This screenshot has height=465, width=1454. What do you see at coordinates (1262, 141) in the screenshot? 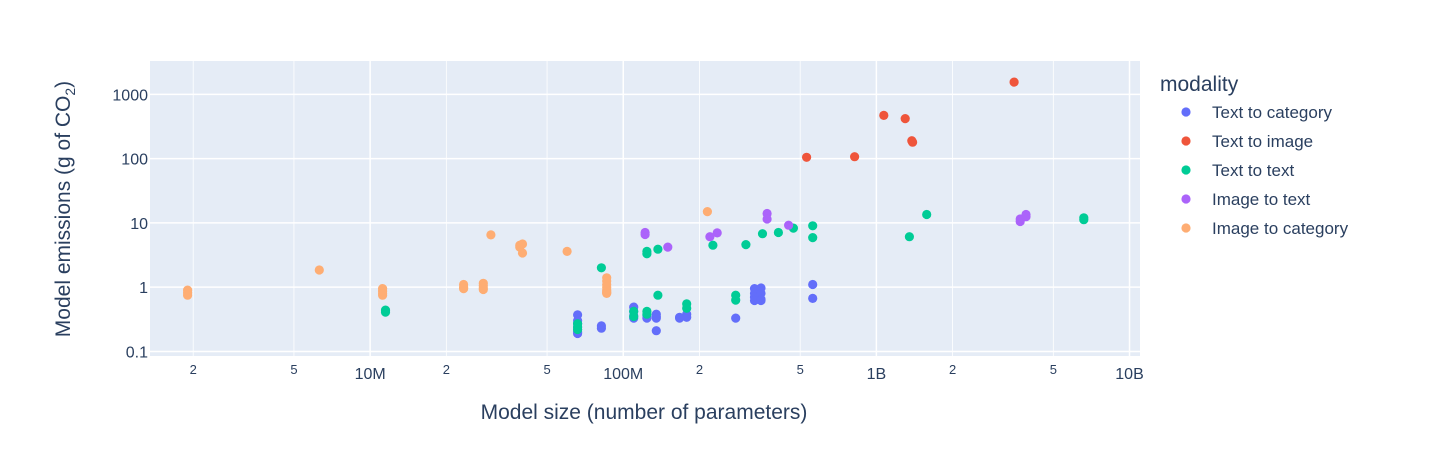
I see `legend-label: Text to image` at bounding box center [1262, 141].